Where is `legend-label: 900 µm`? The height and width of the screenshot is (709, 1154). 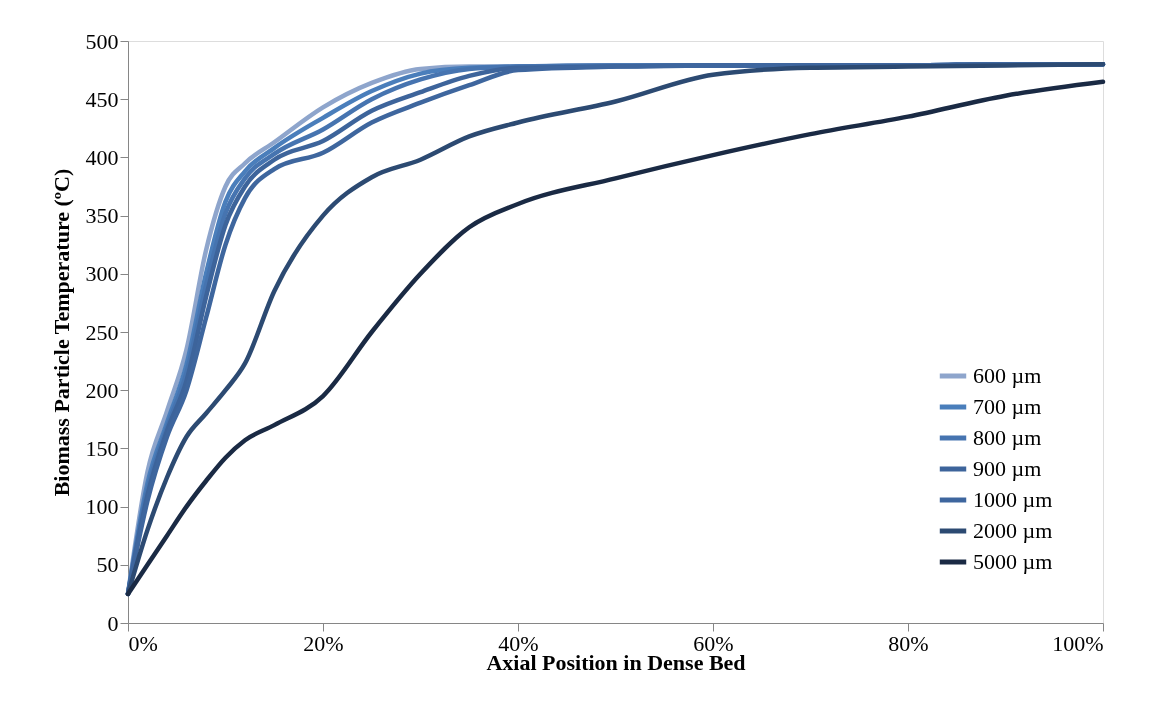
legend-label: 900 µm is located at coordinates (1007, 468).